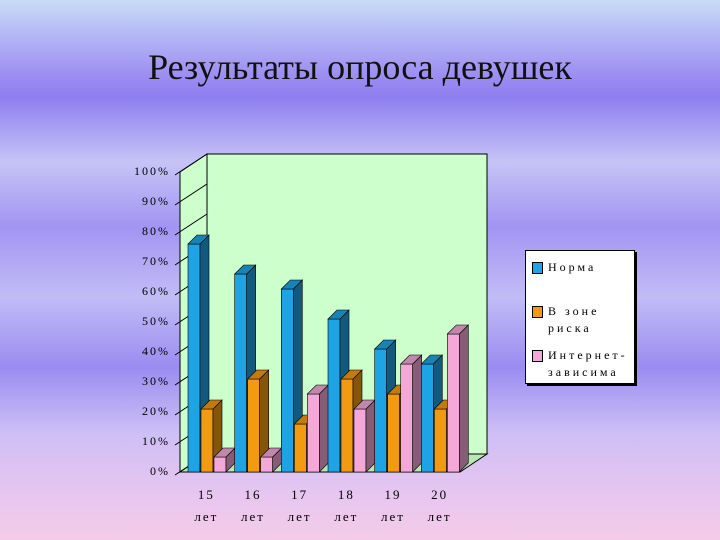 This screenshot has width=720, height=540. Describe the element at coordinates (156, 261) in the screenshot. I see `y-tick-label: 70%` at that location.